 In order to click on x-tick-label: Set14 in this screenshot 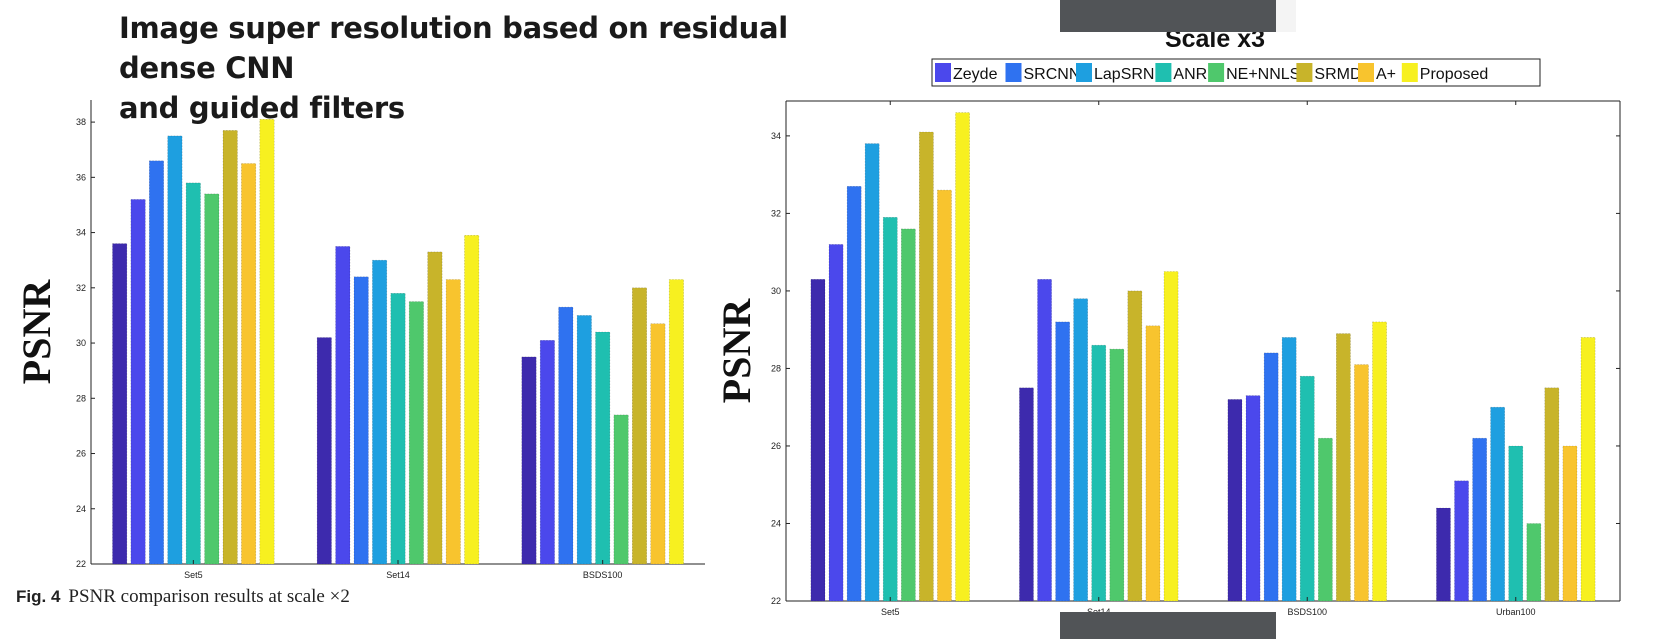, I will do `click(398, 575)`.